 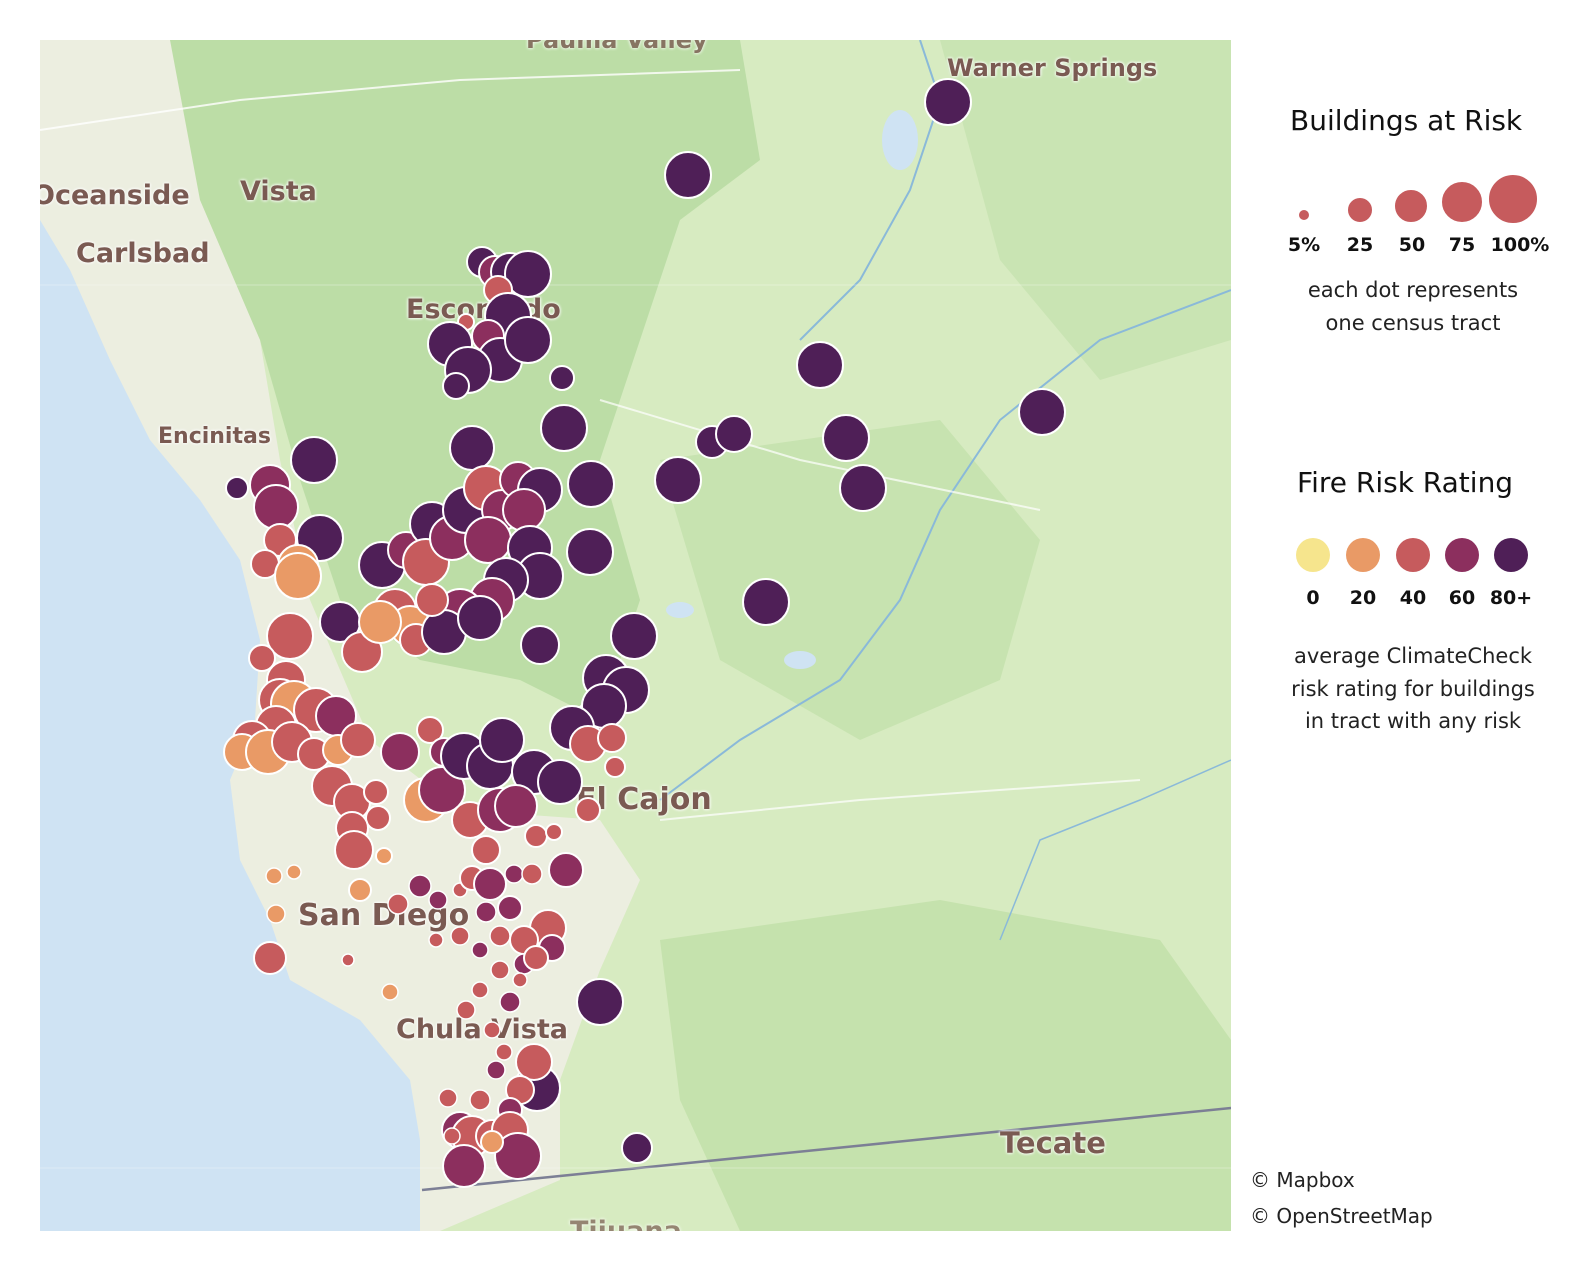 What do you see at coordinates (143, 253) in the screenshot?
I see `place-label-carlsbad: Carlsbad` at bounding box center [143, 253].